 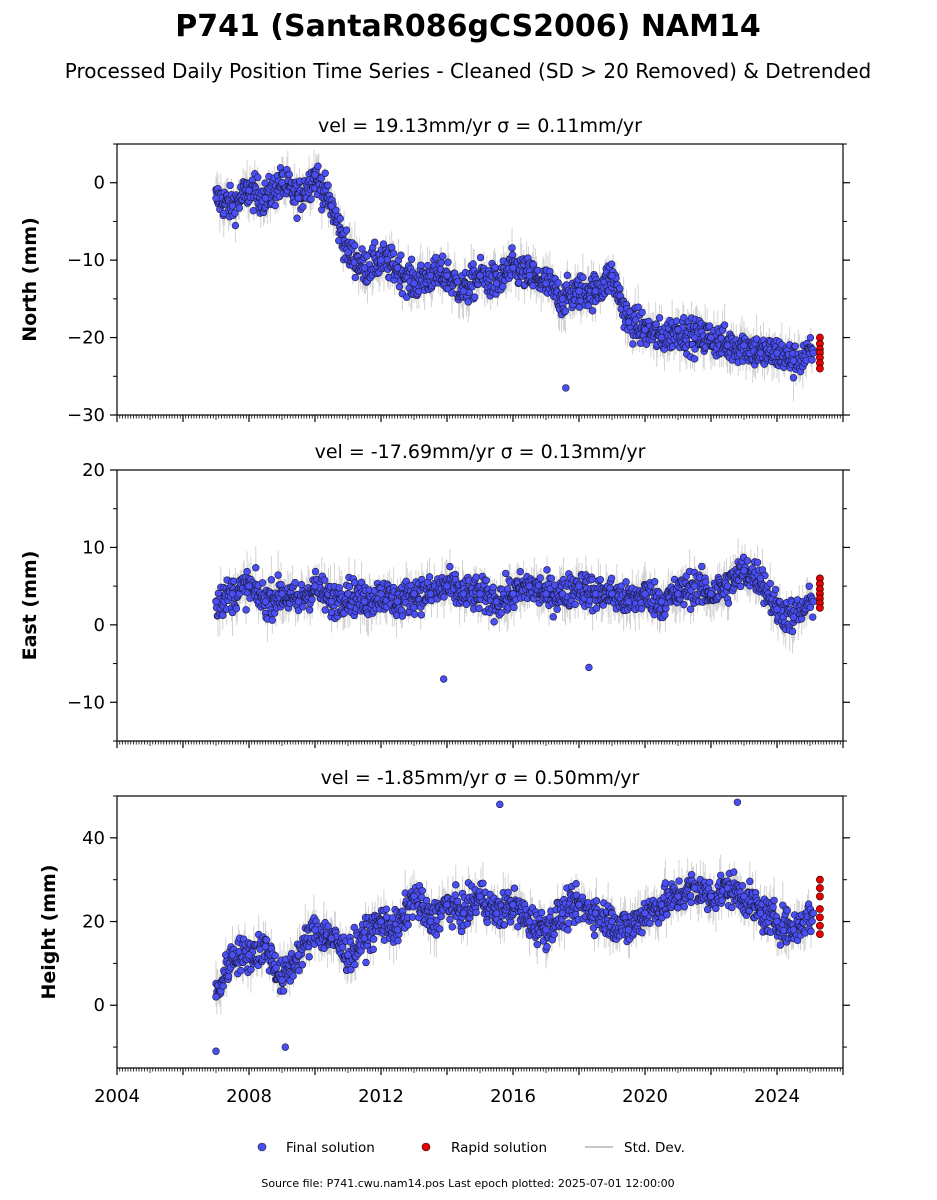 What do you see at coordinates (480, 744) in the screenshot?
I see `x-axis` at bounding box center [480, 744].